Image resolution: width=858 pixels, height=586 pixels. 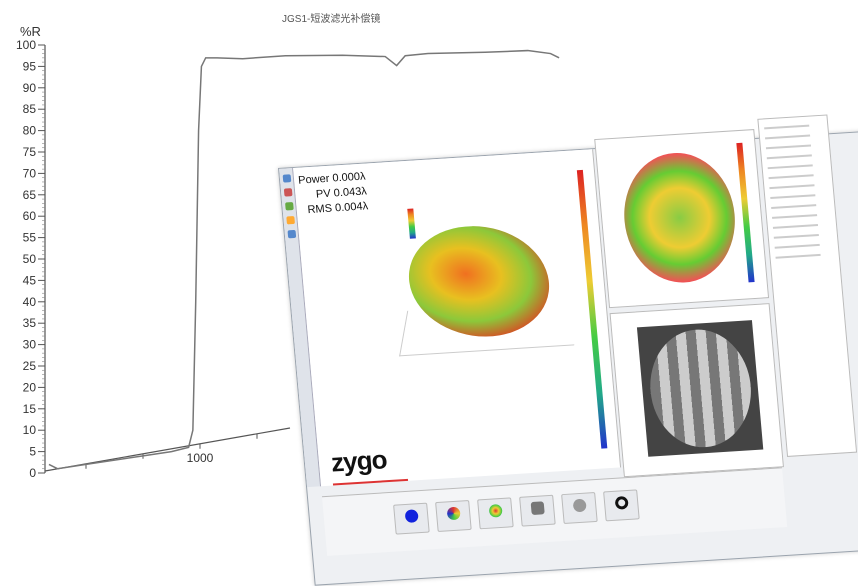 I want to click on setup-button, so click(x=537, y=510).